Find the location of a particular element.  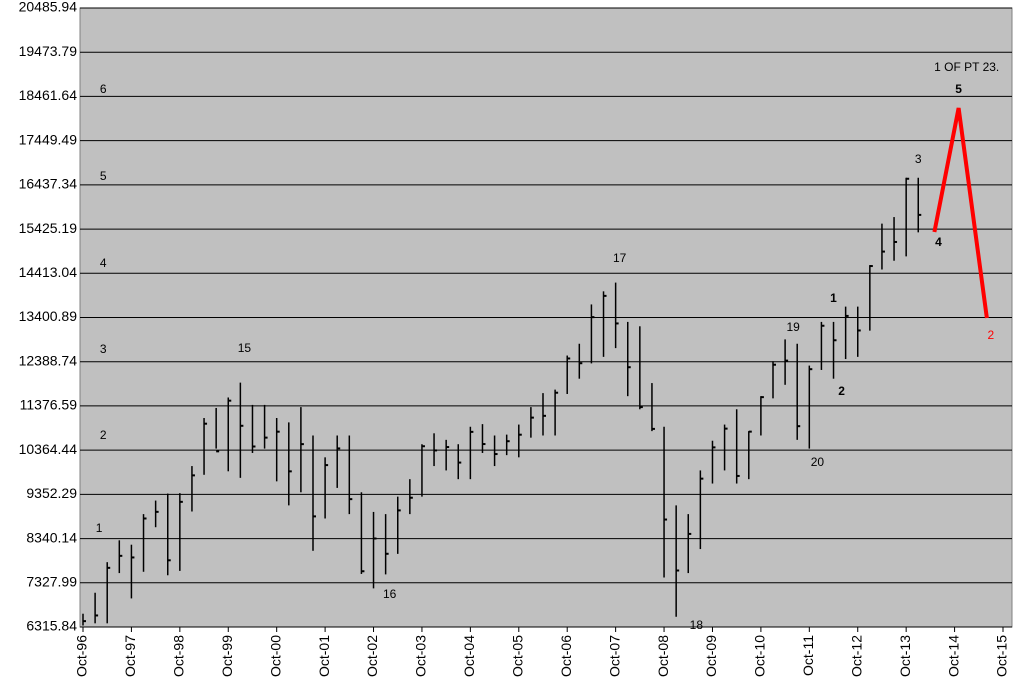

x-tick-label: Oct-04 is located at coordinates (469, 656).